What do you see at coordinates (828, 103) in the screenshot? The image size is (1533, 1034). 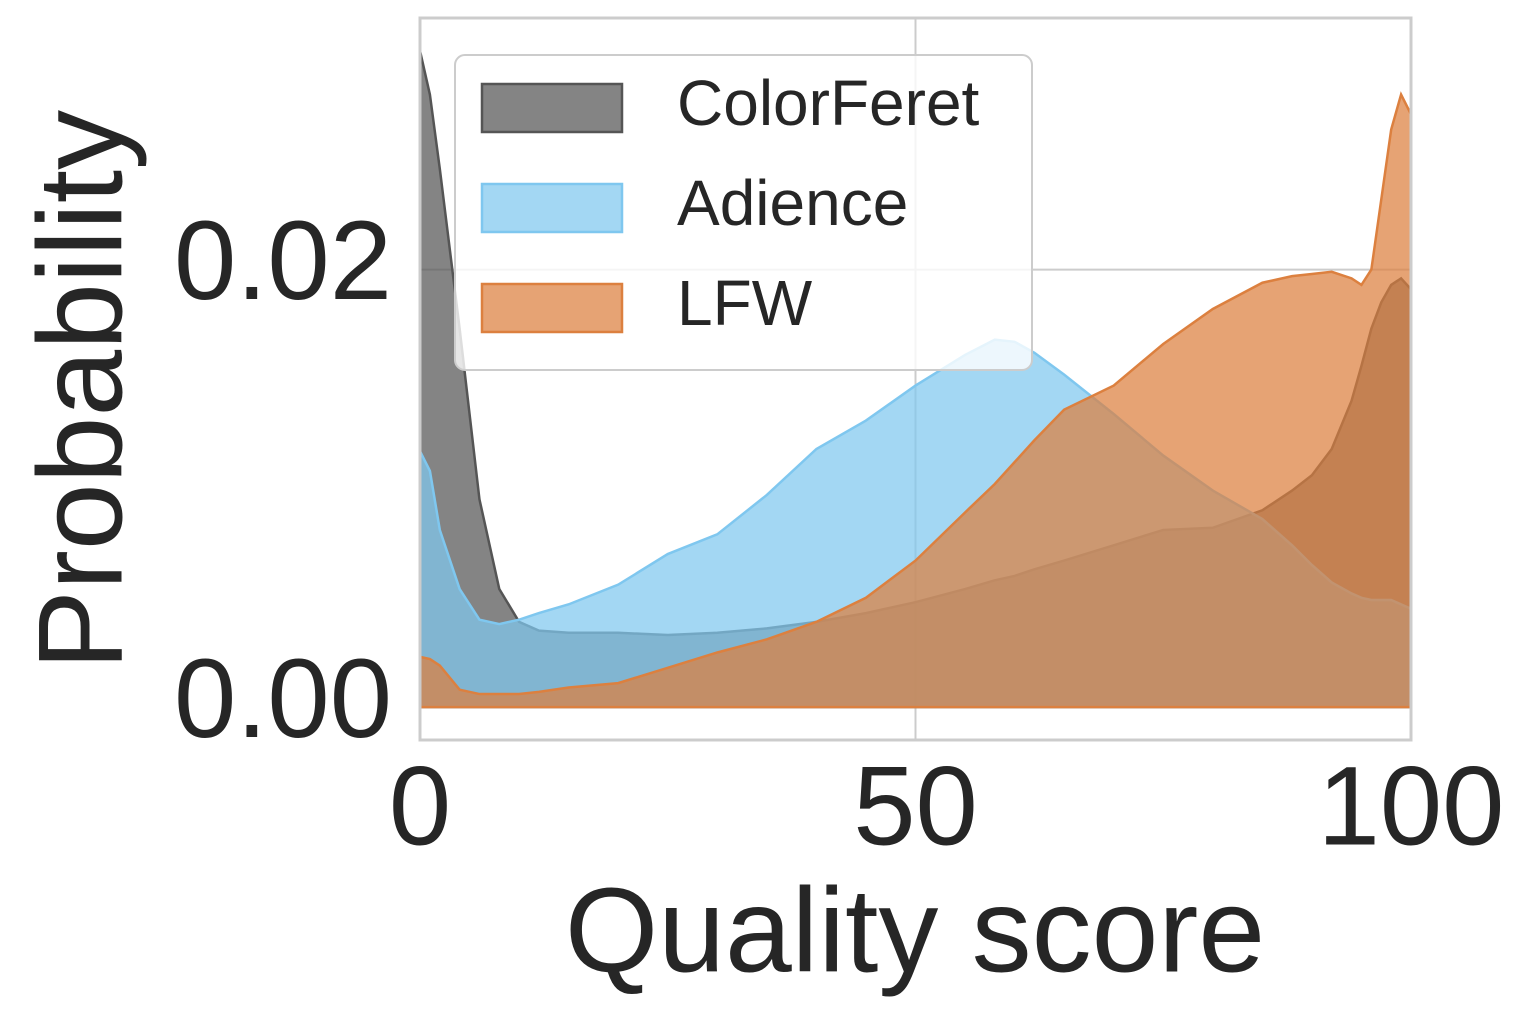 I see `legend-label: ColorFeret` at bounding box center [828, 103].